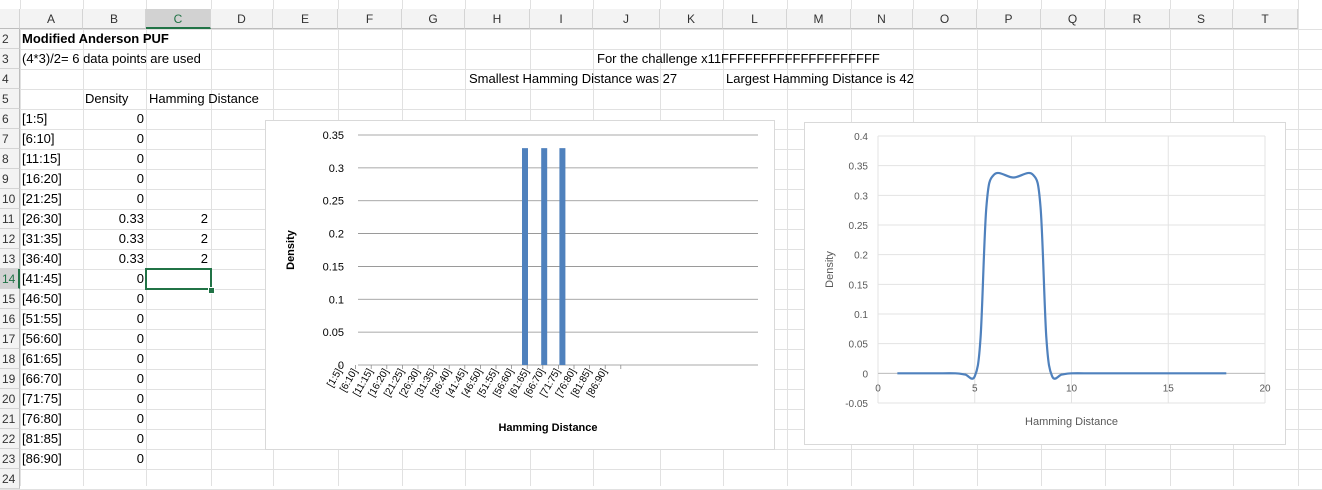  I want to click on row-header-20: 20, so click(10, 399).